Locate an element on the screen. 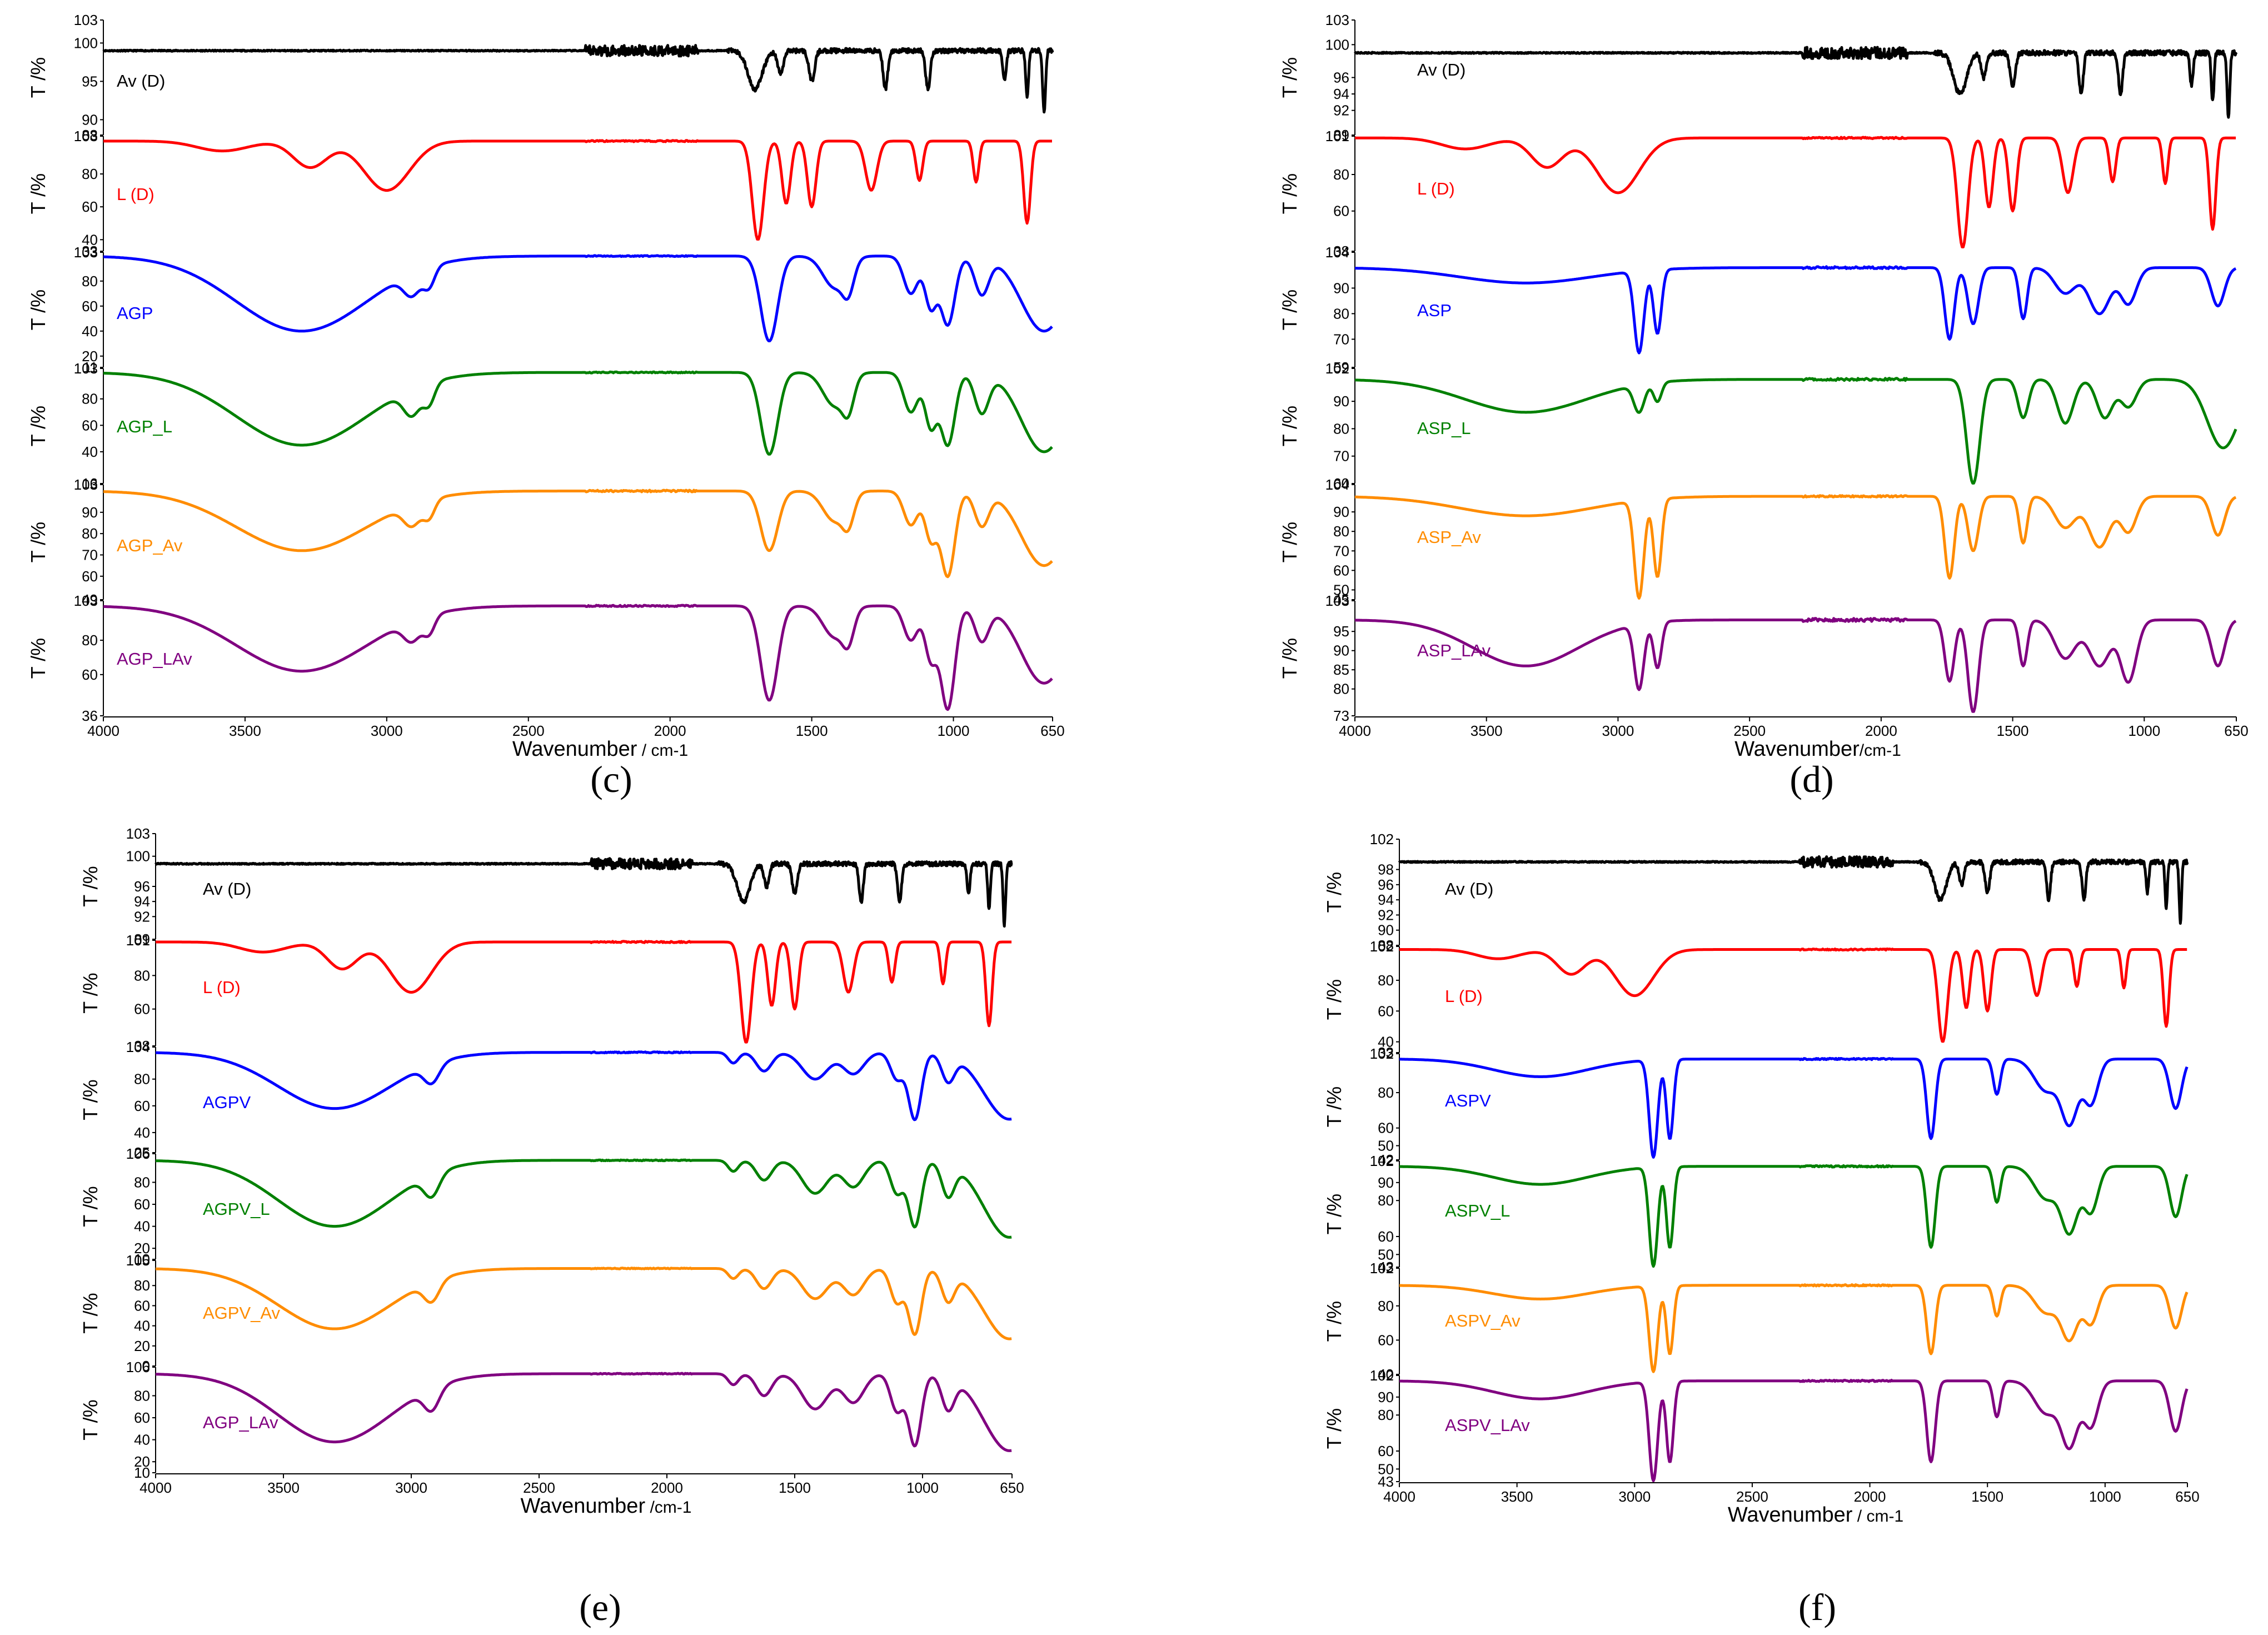 This screenshot has height=1635, width=2268. y-tick-label: 89 is located at coordinates (142, 939).